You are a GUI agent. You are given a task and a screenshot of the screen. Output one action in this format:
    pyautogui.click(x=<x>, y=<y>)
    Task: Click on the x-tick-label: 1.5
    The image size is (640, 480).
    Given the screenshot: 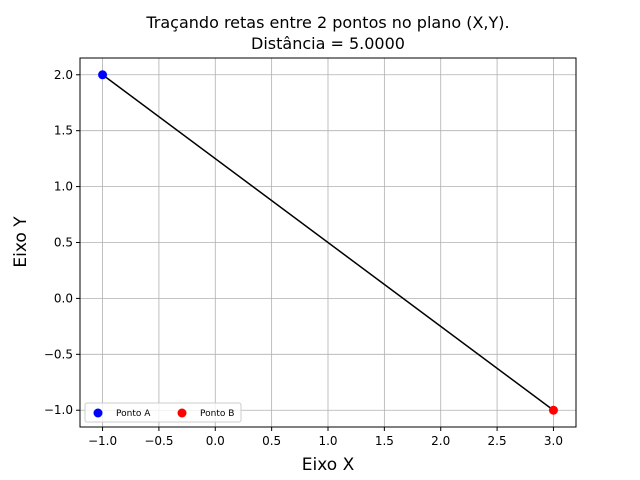 What is the action you would take?
    pyautogui.click(x=384, y=441)
    